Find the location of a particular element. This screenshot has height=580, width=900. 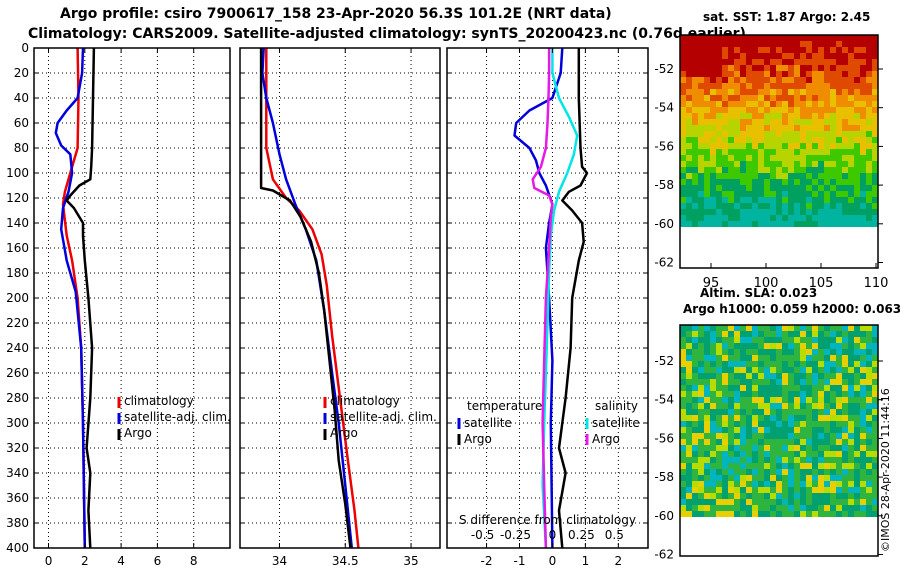

map-x-tick-label: 100 is located at coordinates (766, 283).